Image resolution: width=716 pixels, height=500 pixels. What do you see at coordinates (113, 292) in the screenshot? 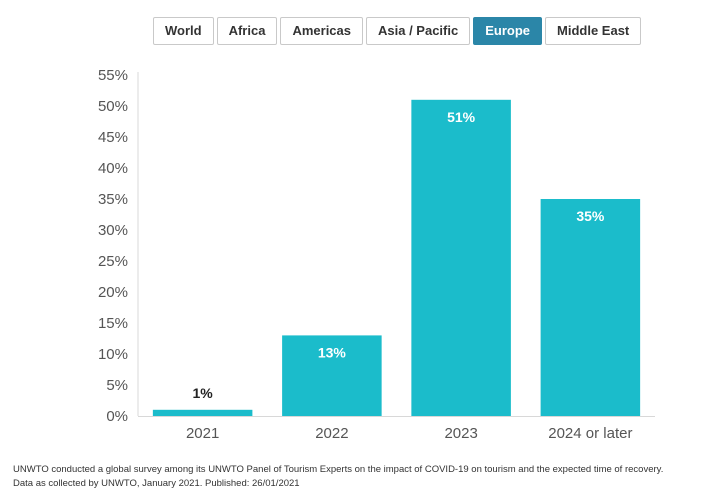
I see `y-tick-label: 20%` at bounding box center [113, 292].